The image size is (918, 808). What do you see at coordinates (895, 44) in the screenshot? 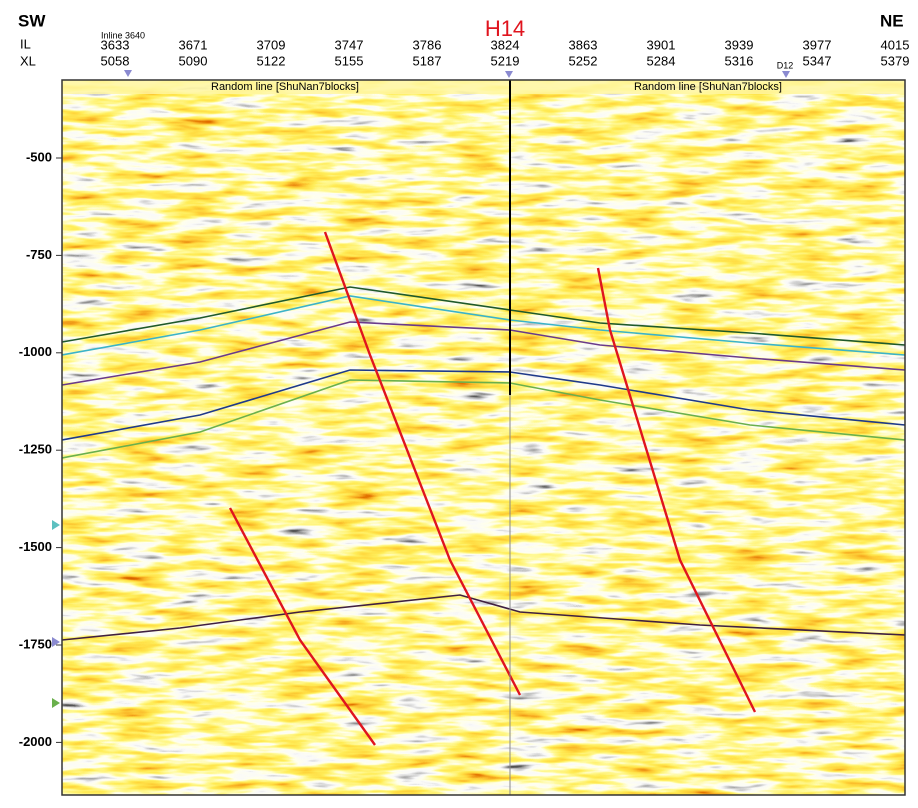
I see `inline-number: 4015` at bounding box center [895, 44].